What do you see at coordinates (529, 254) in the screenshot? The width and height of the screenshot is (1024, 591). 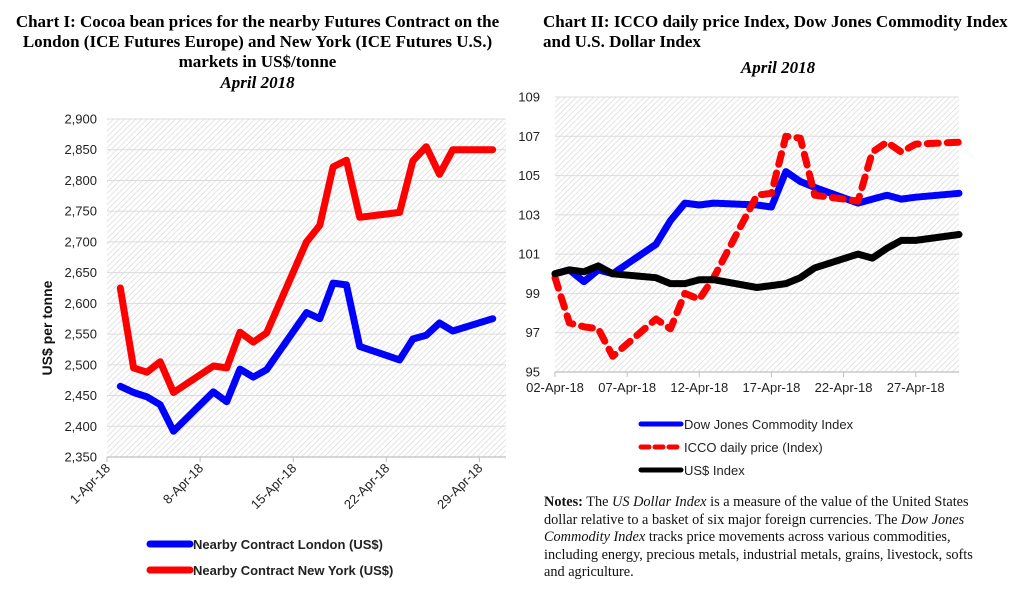 I see `y-tick-label: 101` at bounding box center [529, 254].